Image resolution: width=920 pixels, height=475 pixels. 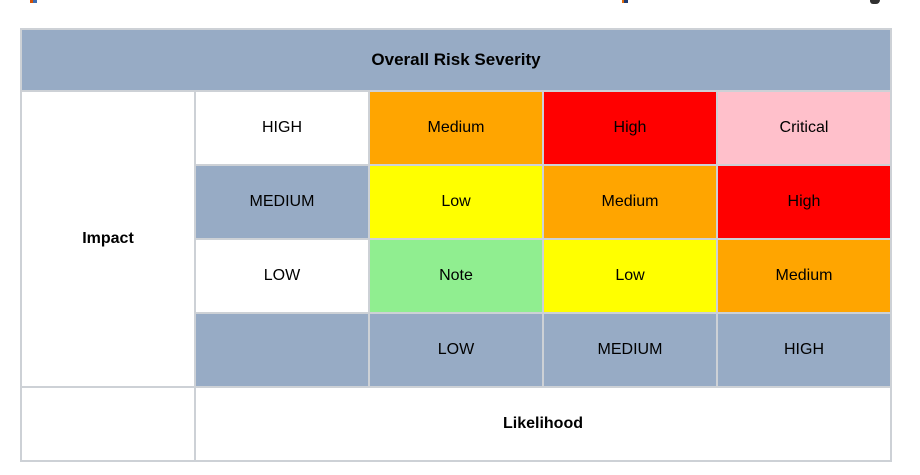 I want to click on cell-impact-medium-likelihood-low: Low, so click(x=456, y=202).